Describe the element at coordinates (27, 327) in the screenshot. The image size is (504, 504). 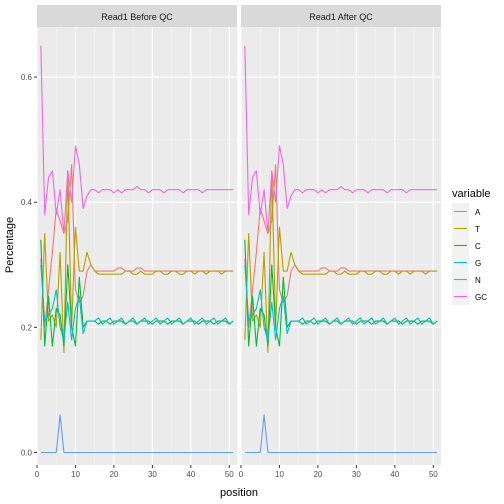
I see `y-tick-label: 0.2` at that location.